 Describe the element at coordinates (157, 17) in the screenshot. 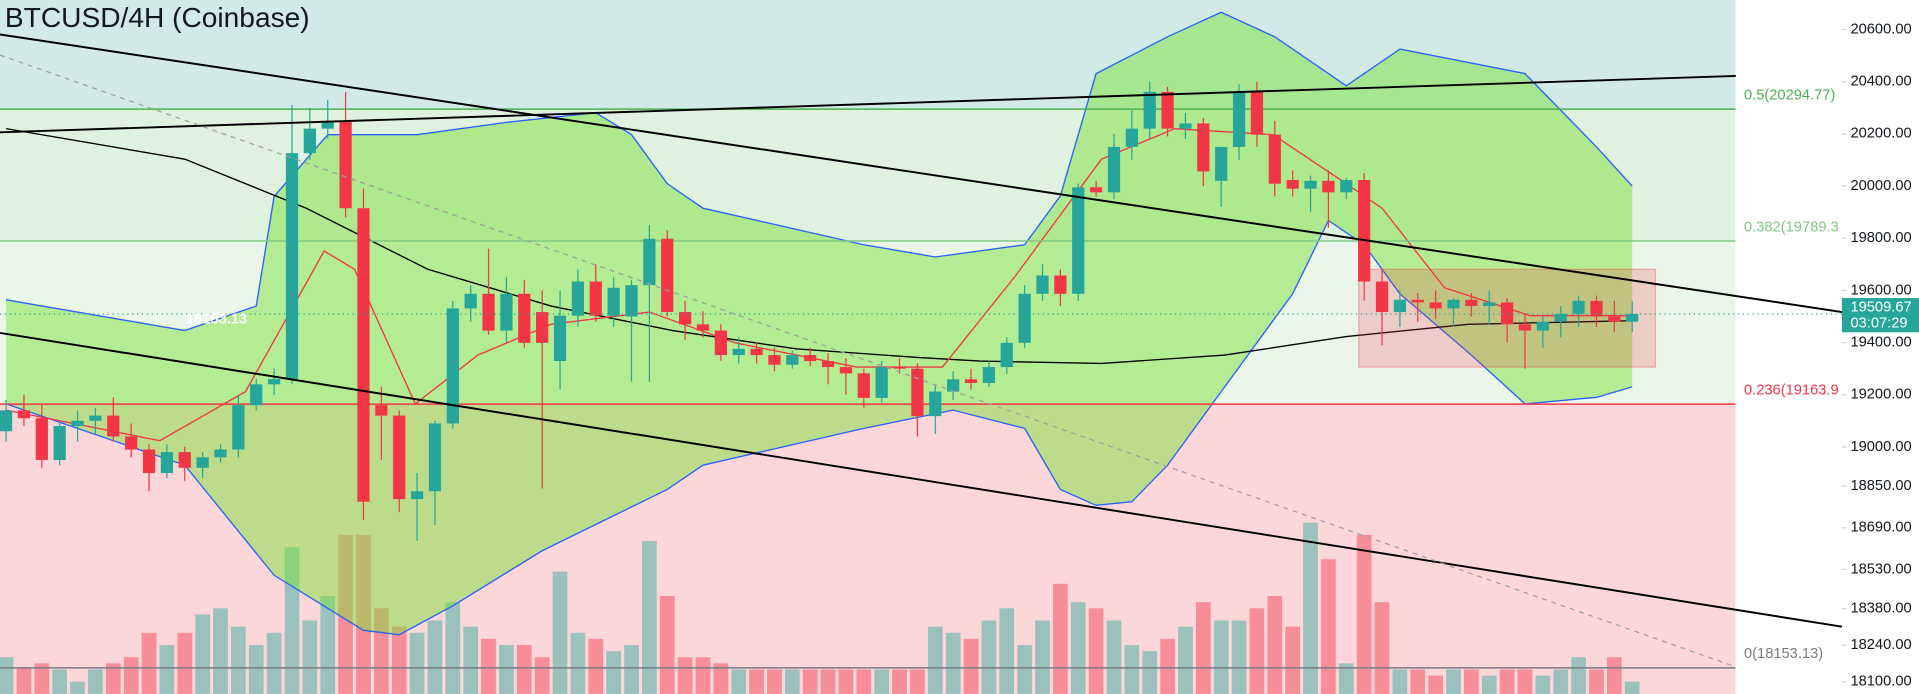

I see `chart-title: BTCUSD/4H (Coinbase)` at that location.